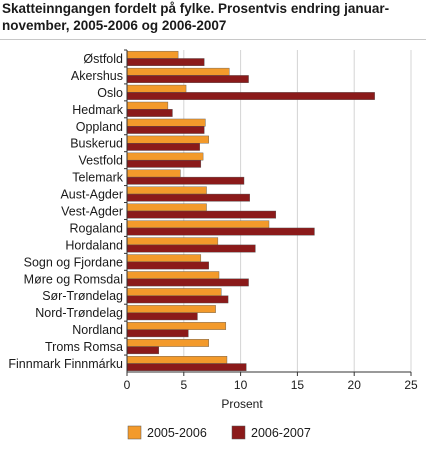 The width and height of the screenshot is (426, 449). I want to click on category-label: Møre og Romsdal, so click(73, 279).